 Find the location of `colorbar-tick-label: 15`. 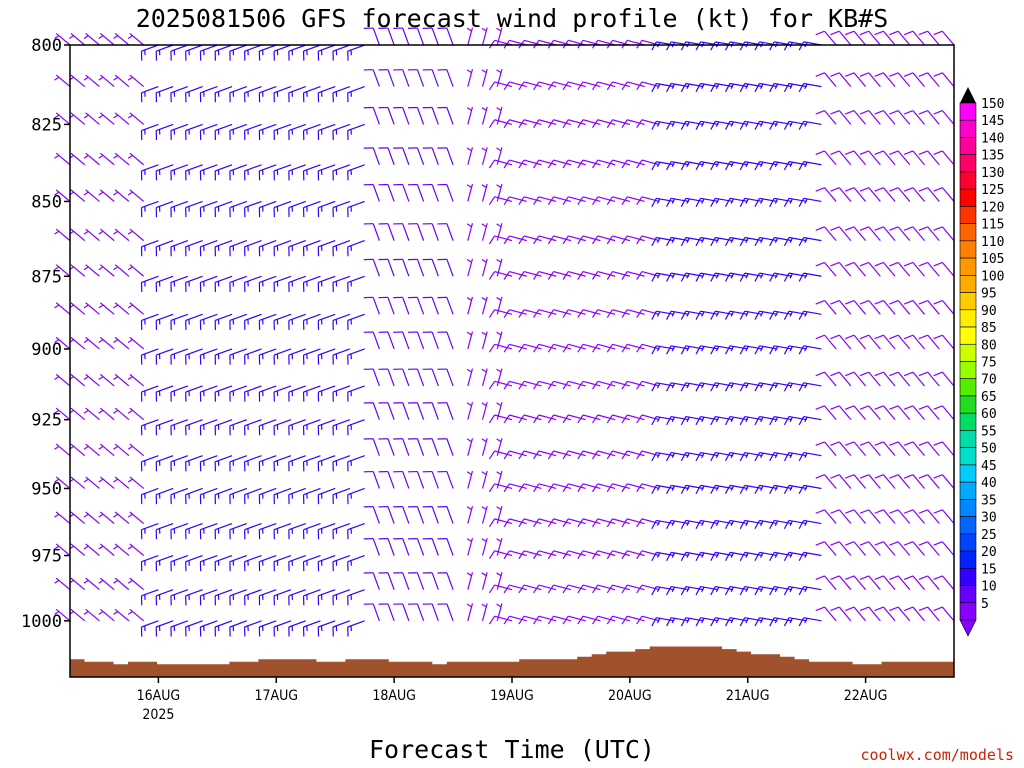

colorbar-tick-label: 15 is located at coordinates (989, 569).